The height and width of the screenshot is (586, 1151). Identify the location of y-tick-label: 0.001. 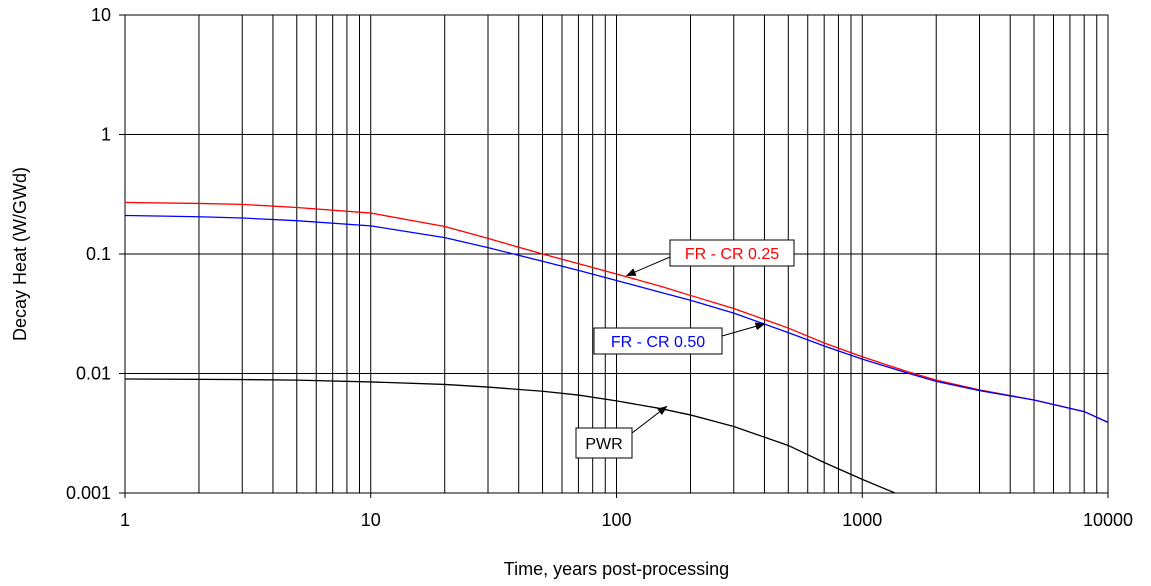
(88, 493).